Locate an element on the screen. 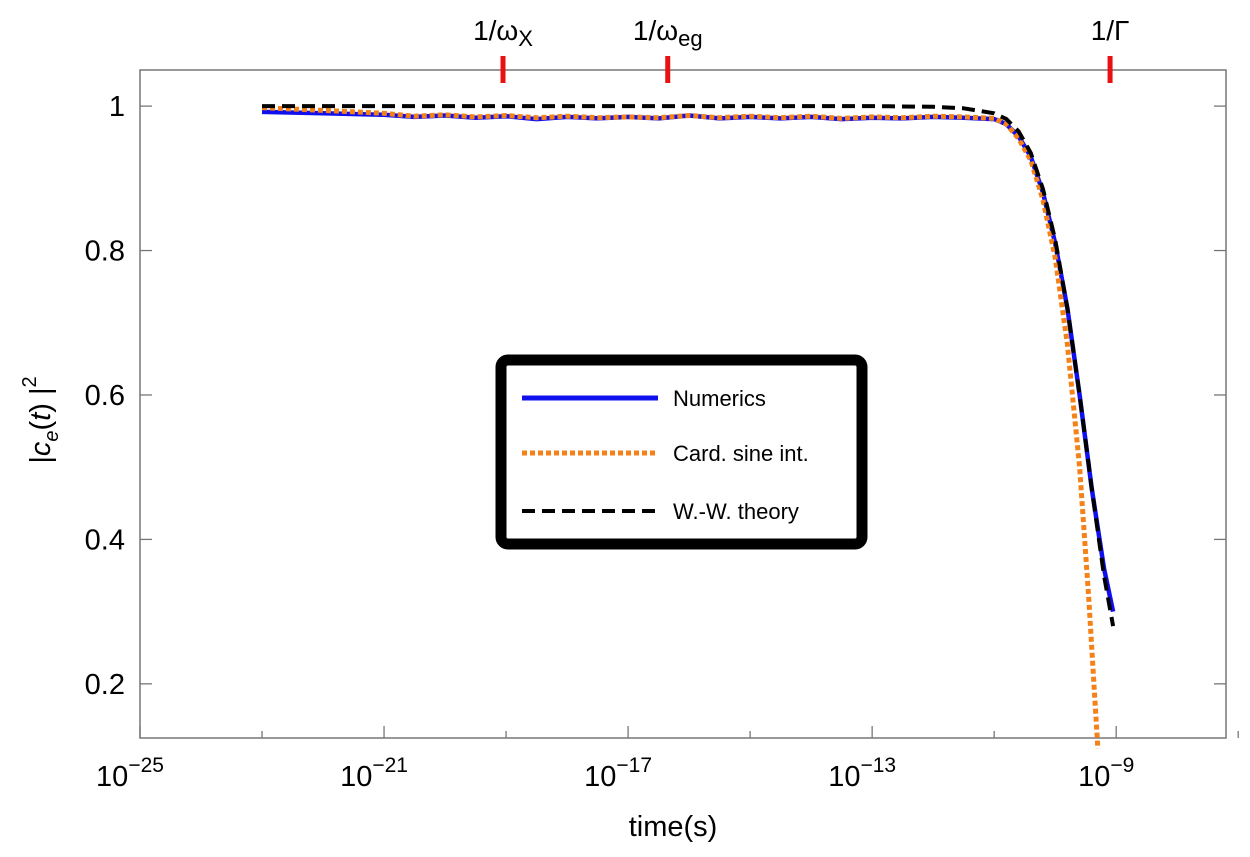  marker-label-0: 1/ωX is located at coordinates (503, 33).